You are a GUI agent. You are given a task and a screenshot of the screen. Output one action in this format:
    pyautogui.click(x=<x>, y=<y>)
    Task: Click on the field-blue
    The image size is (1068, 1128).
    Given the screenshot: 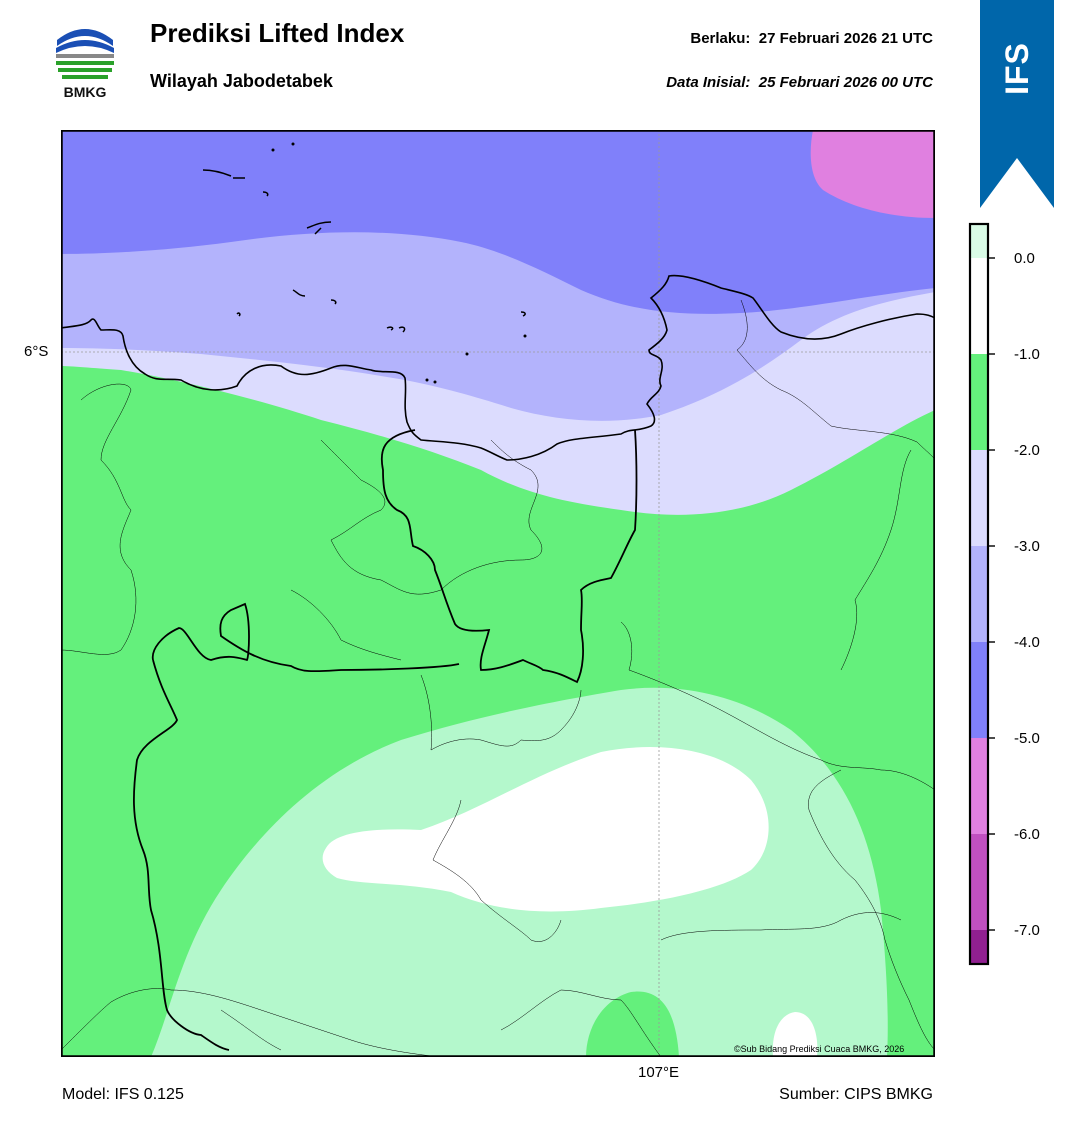 What is the action you would take?
    pyautogui.click(x=498, y=222)
    